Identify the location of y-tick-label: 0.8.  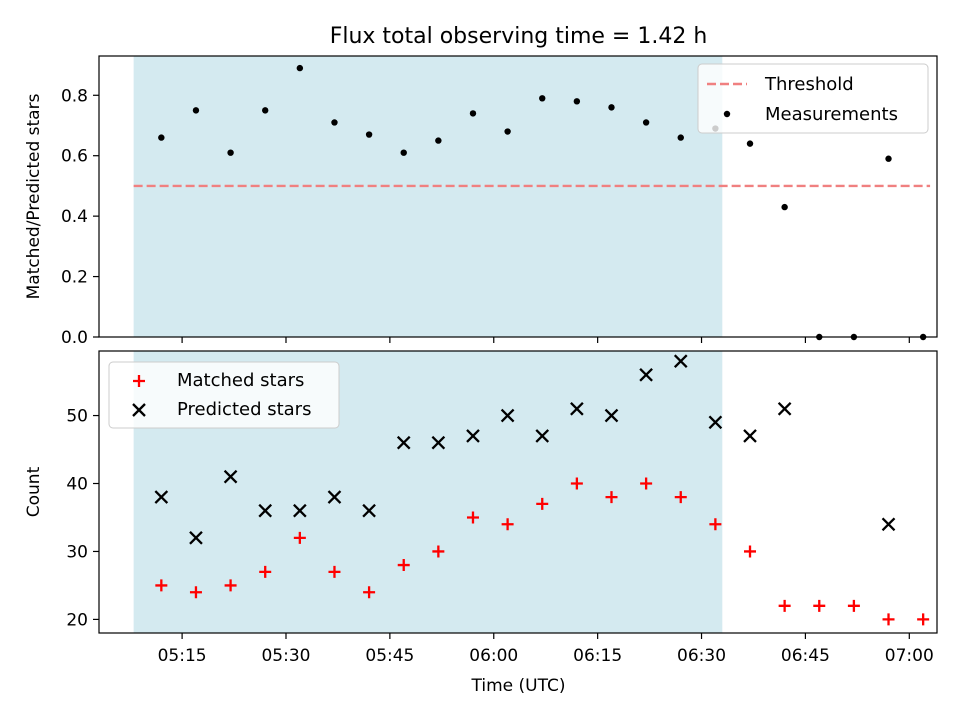
(74, 96).